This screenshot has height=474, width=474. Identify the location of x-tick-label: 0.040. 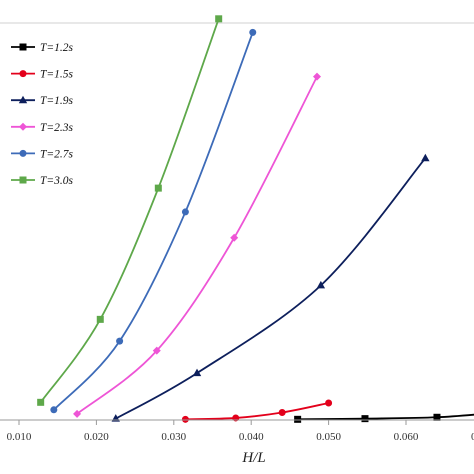
(251, 437).